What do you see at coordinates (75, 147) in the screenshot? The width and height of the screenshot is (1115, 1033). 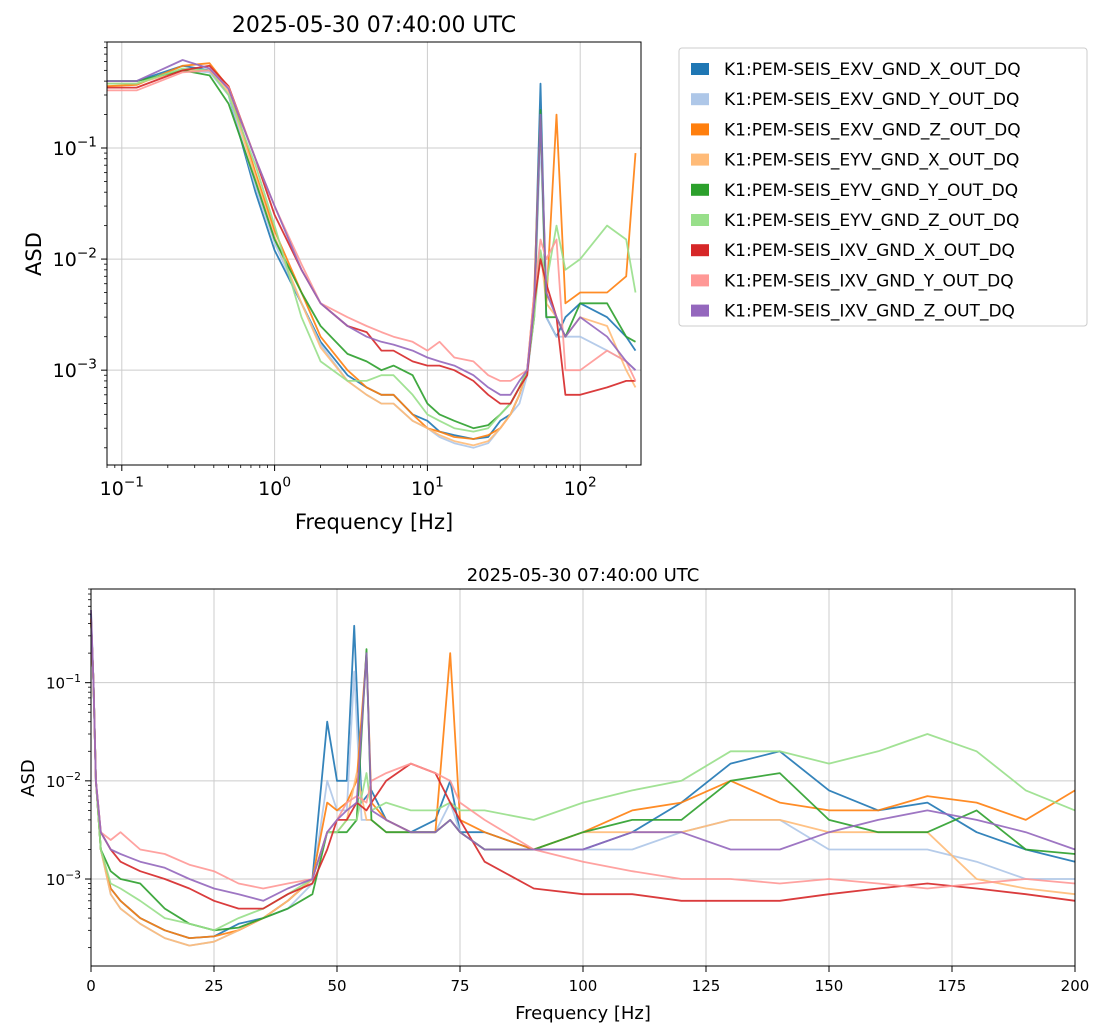 I see `top-y-tick-label: 10⁻¹` at bounding box center [75, 147].